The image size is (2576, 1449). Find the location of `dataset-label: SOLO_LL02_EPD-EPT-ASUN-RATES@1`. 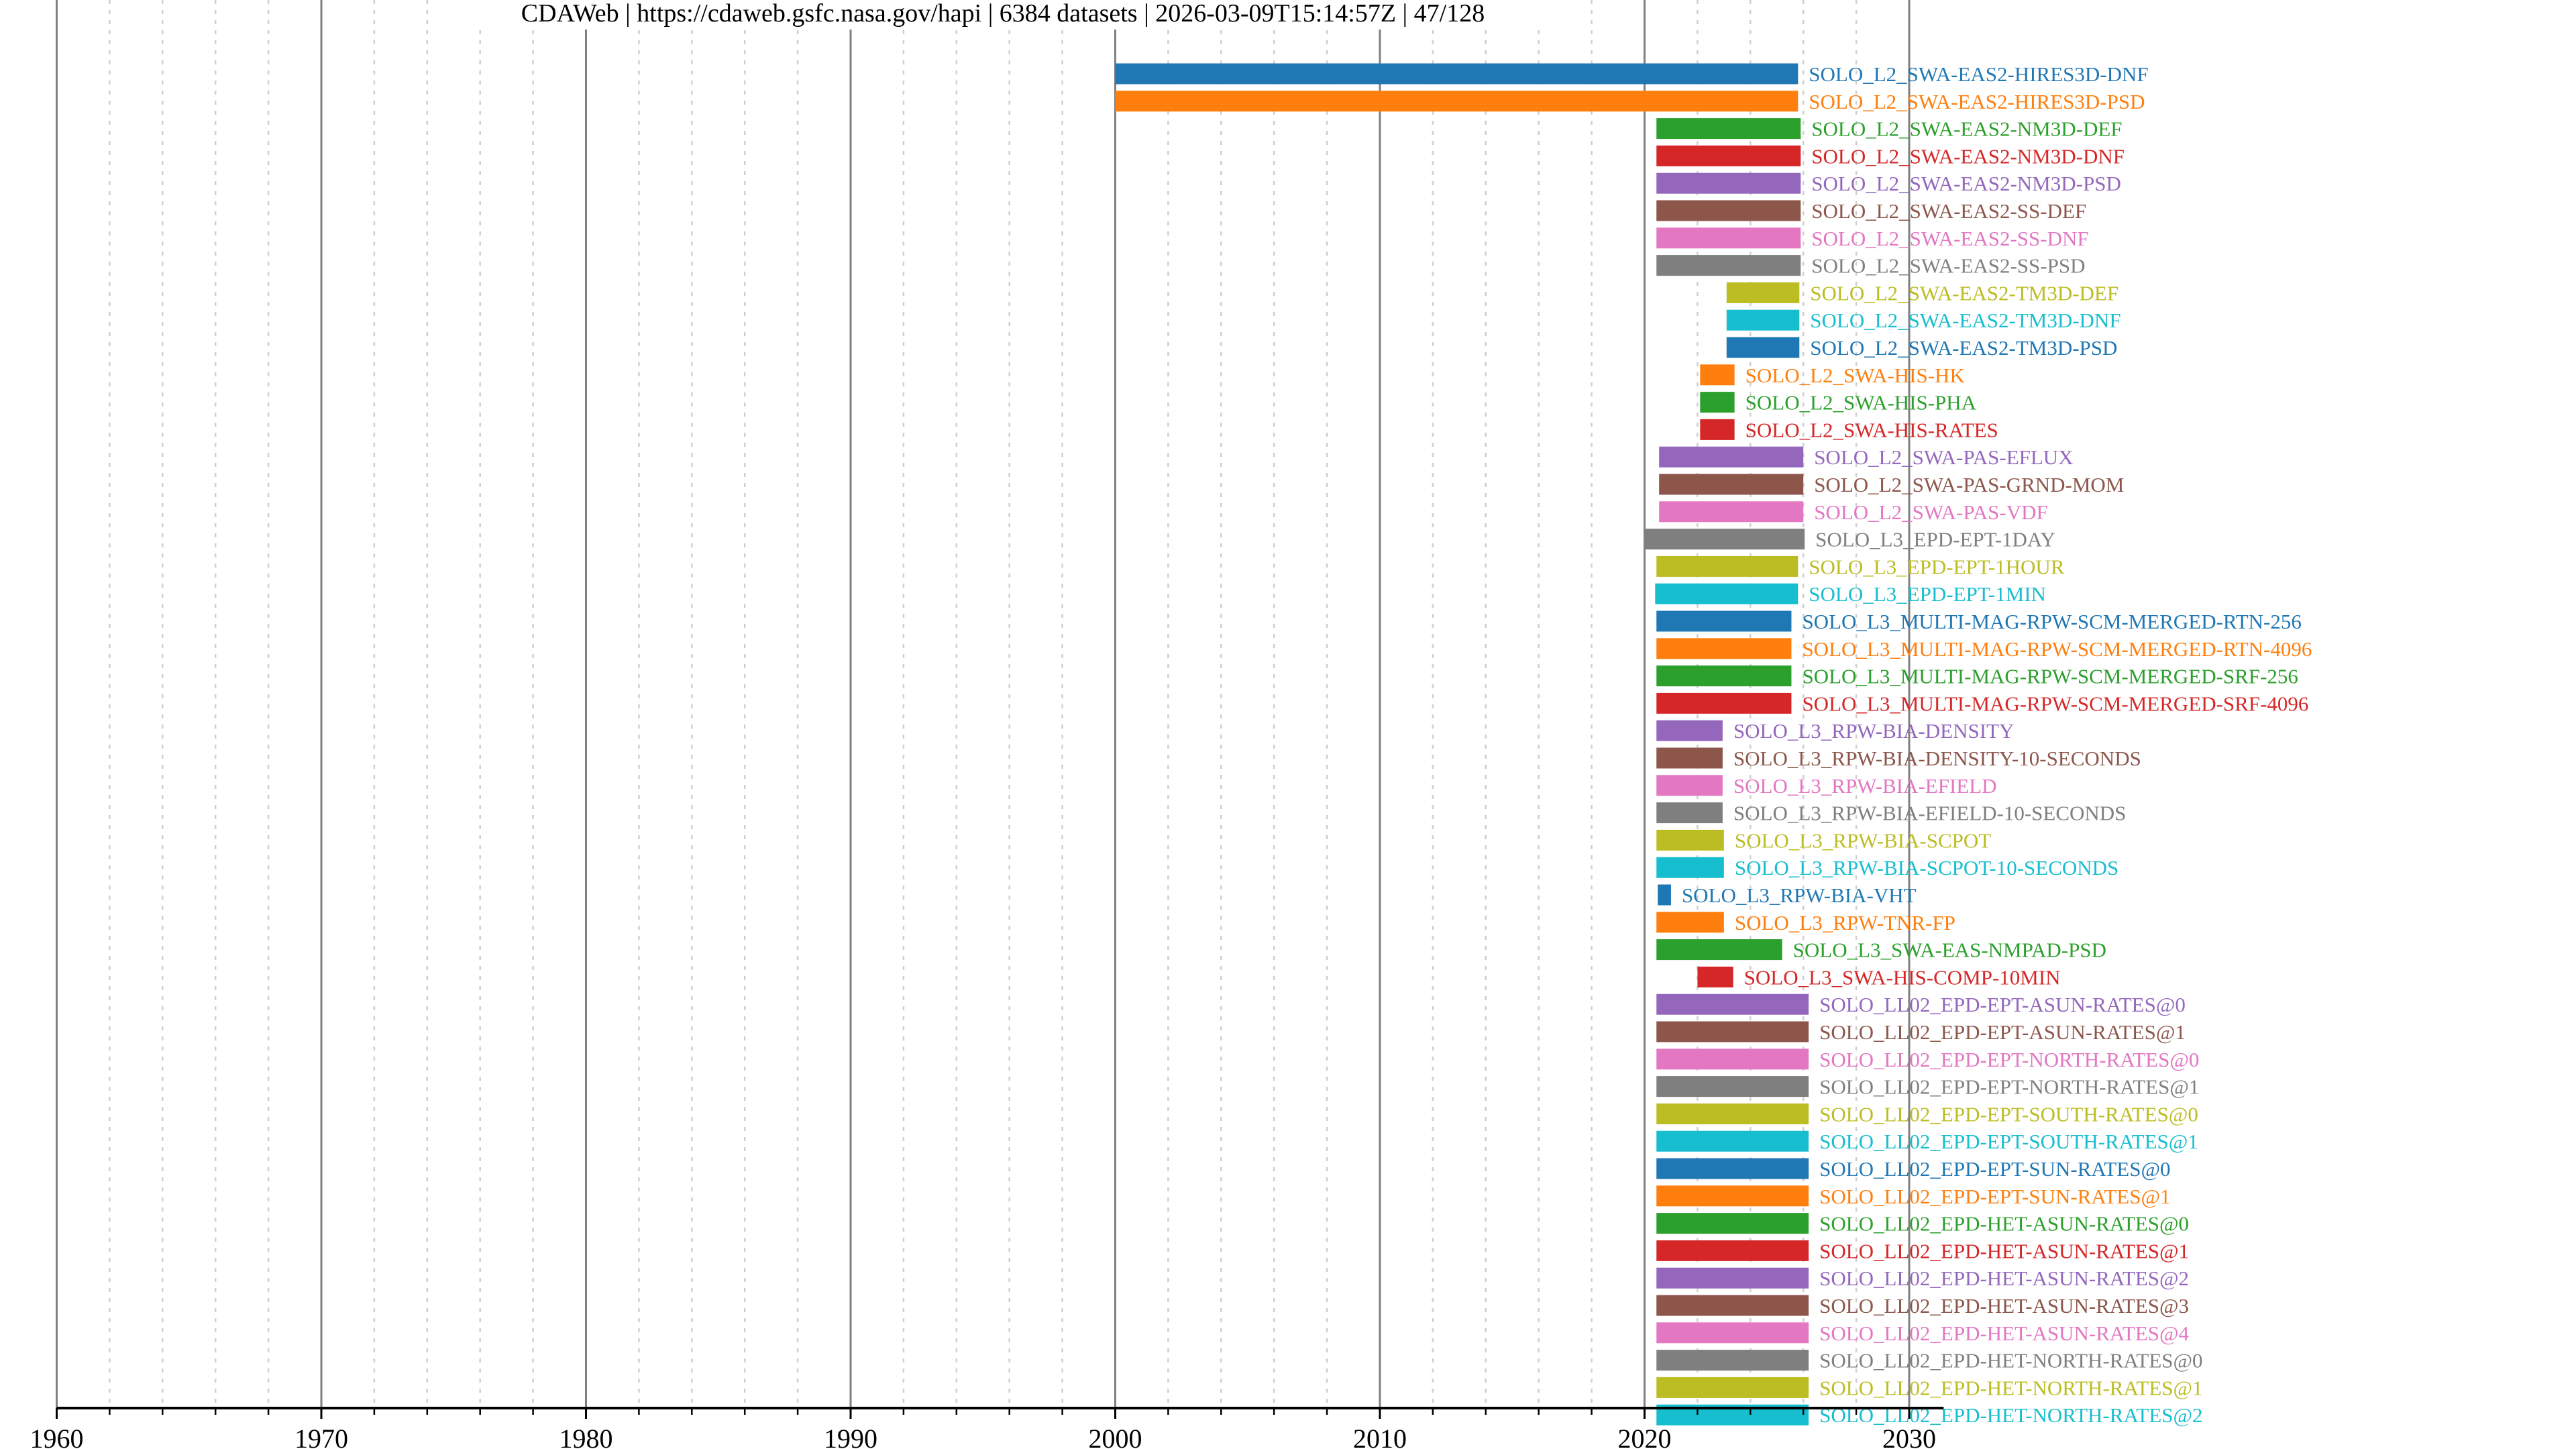

dataset-label: SOLO_LL02_EPD-EPT-ASUN-RATES@1 is located at coordinates (2002, 1032).